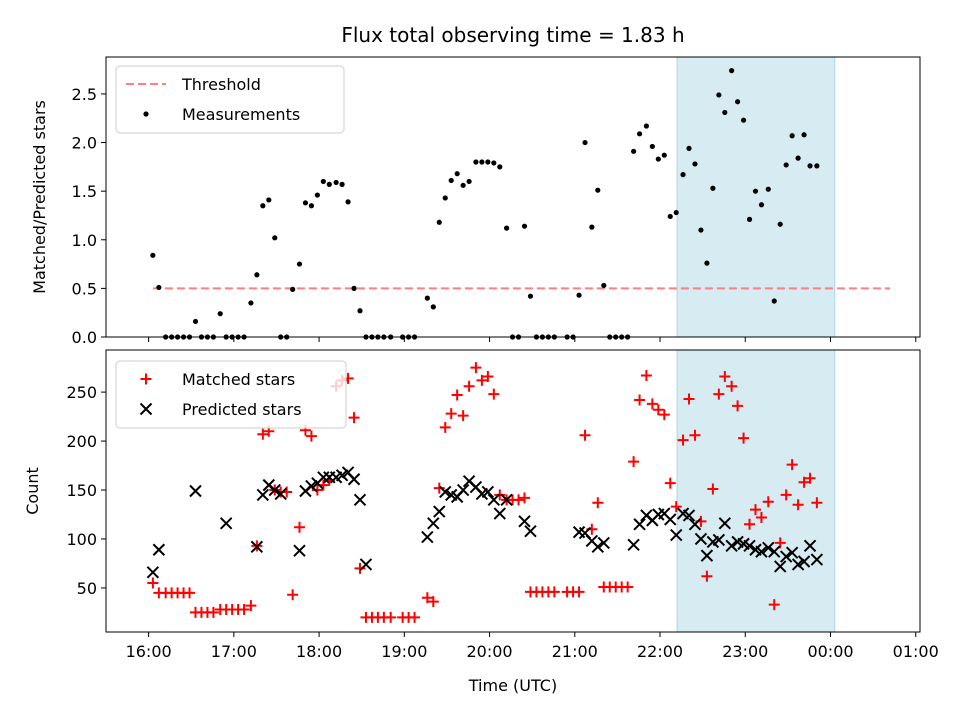  What do you see at coordinates (81, 539) in the screenshot?
I see `y-tick-label: 100` at bounding box center [81, 539].